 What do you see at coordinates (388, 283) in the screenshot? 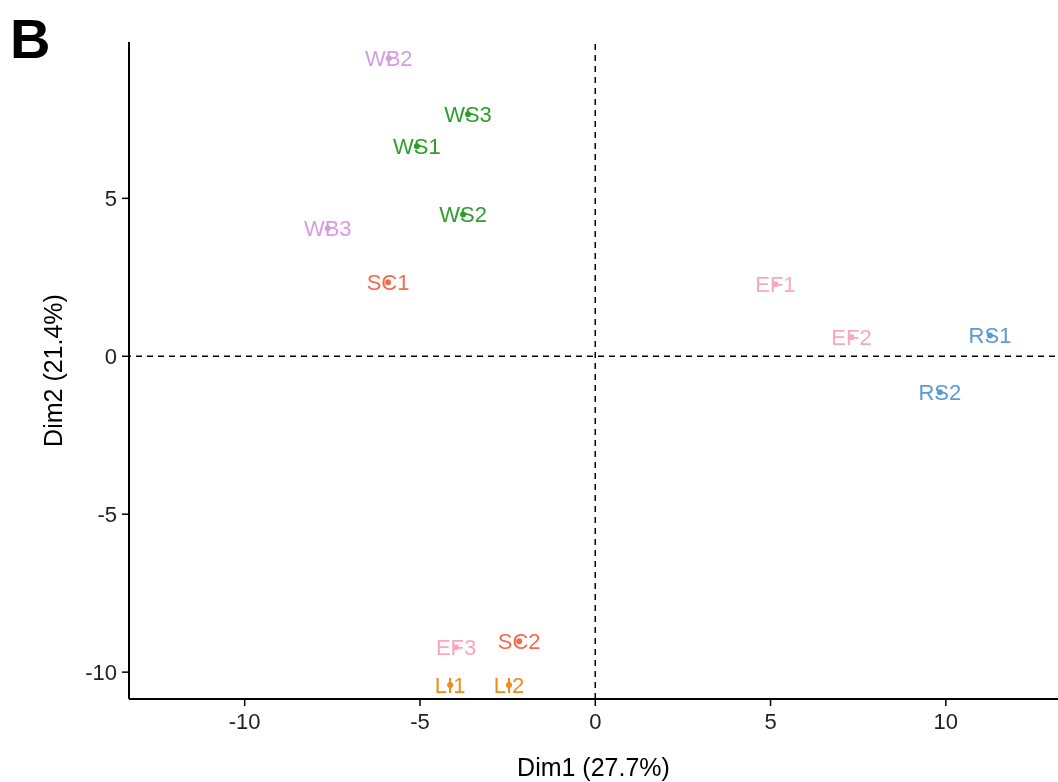
I see `data-label: SC1` at bounding box center [388, 283].